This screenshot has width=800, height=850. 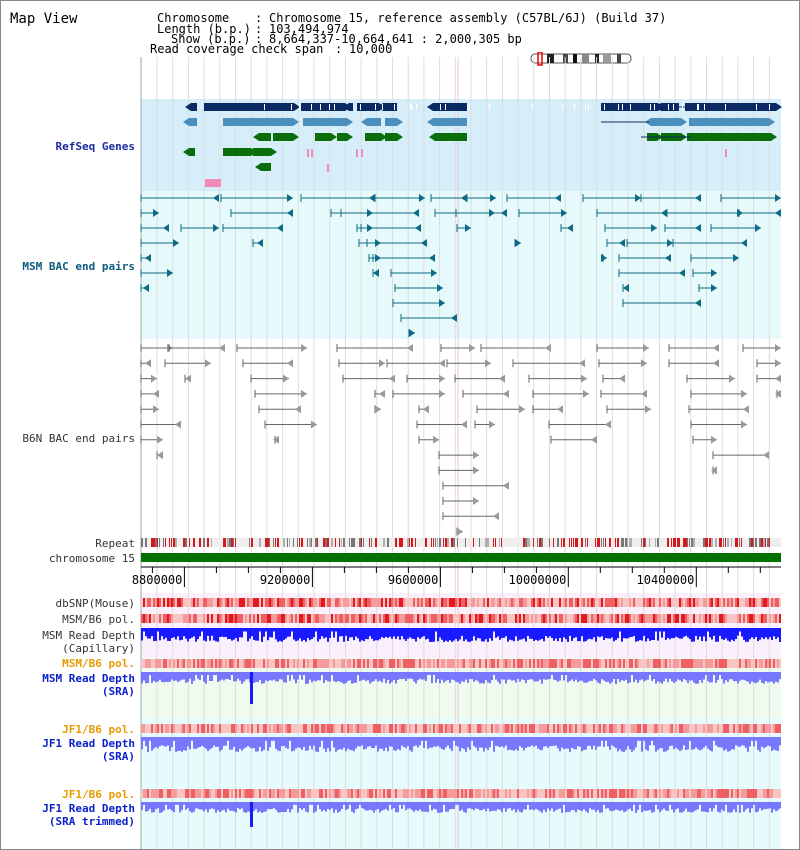 I want to click on track-label-msm-b6-pol-2: MSM/B6 pol., so click(x=98, y=663).